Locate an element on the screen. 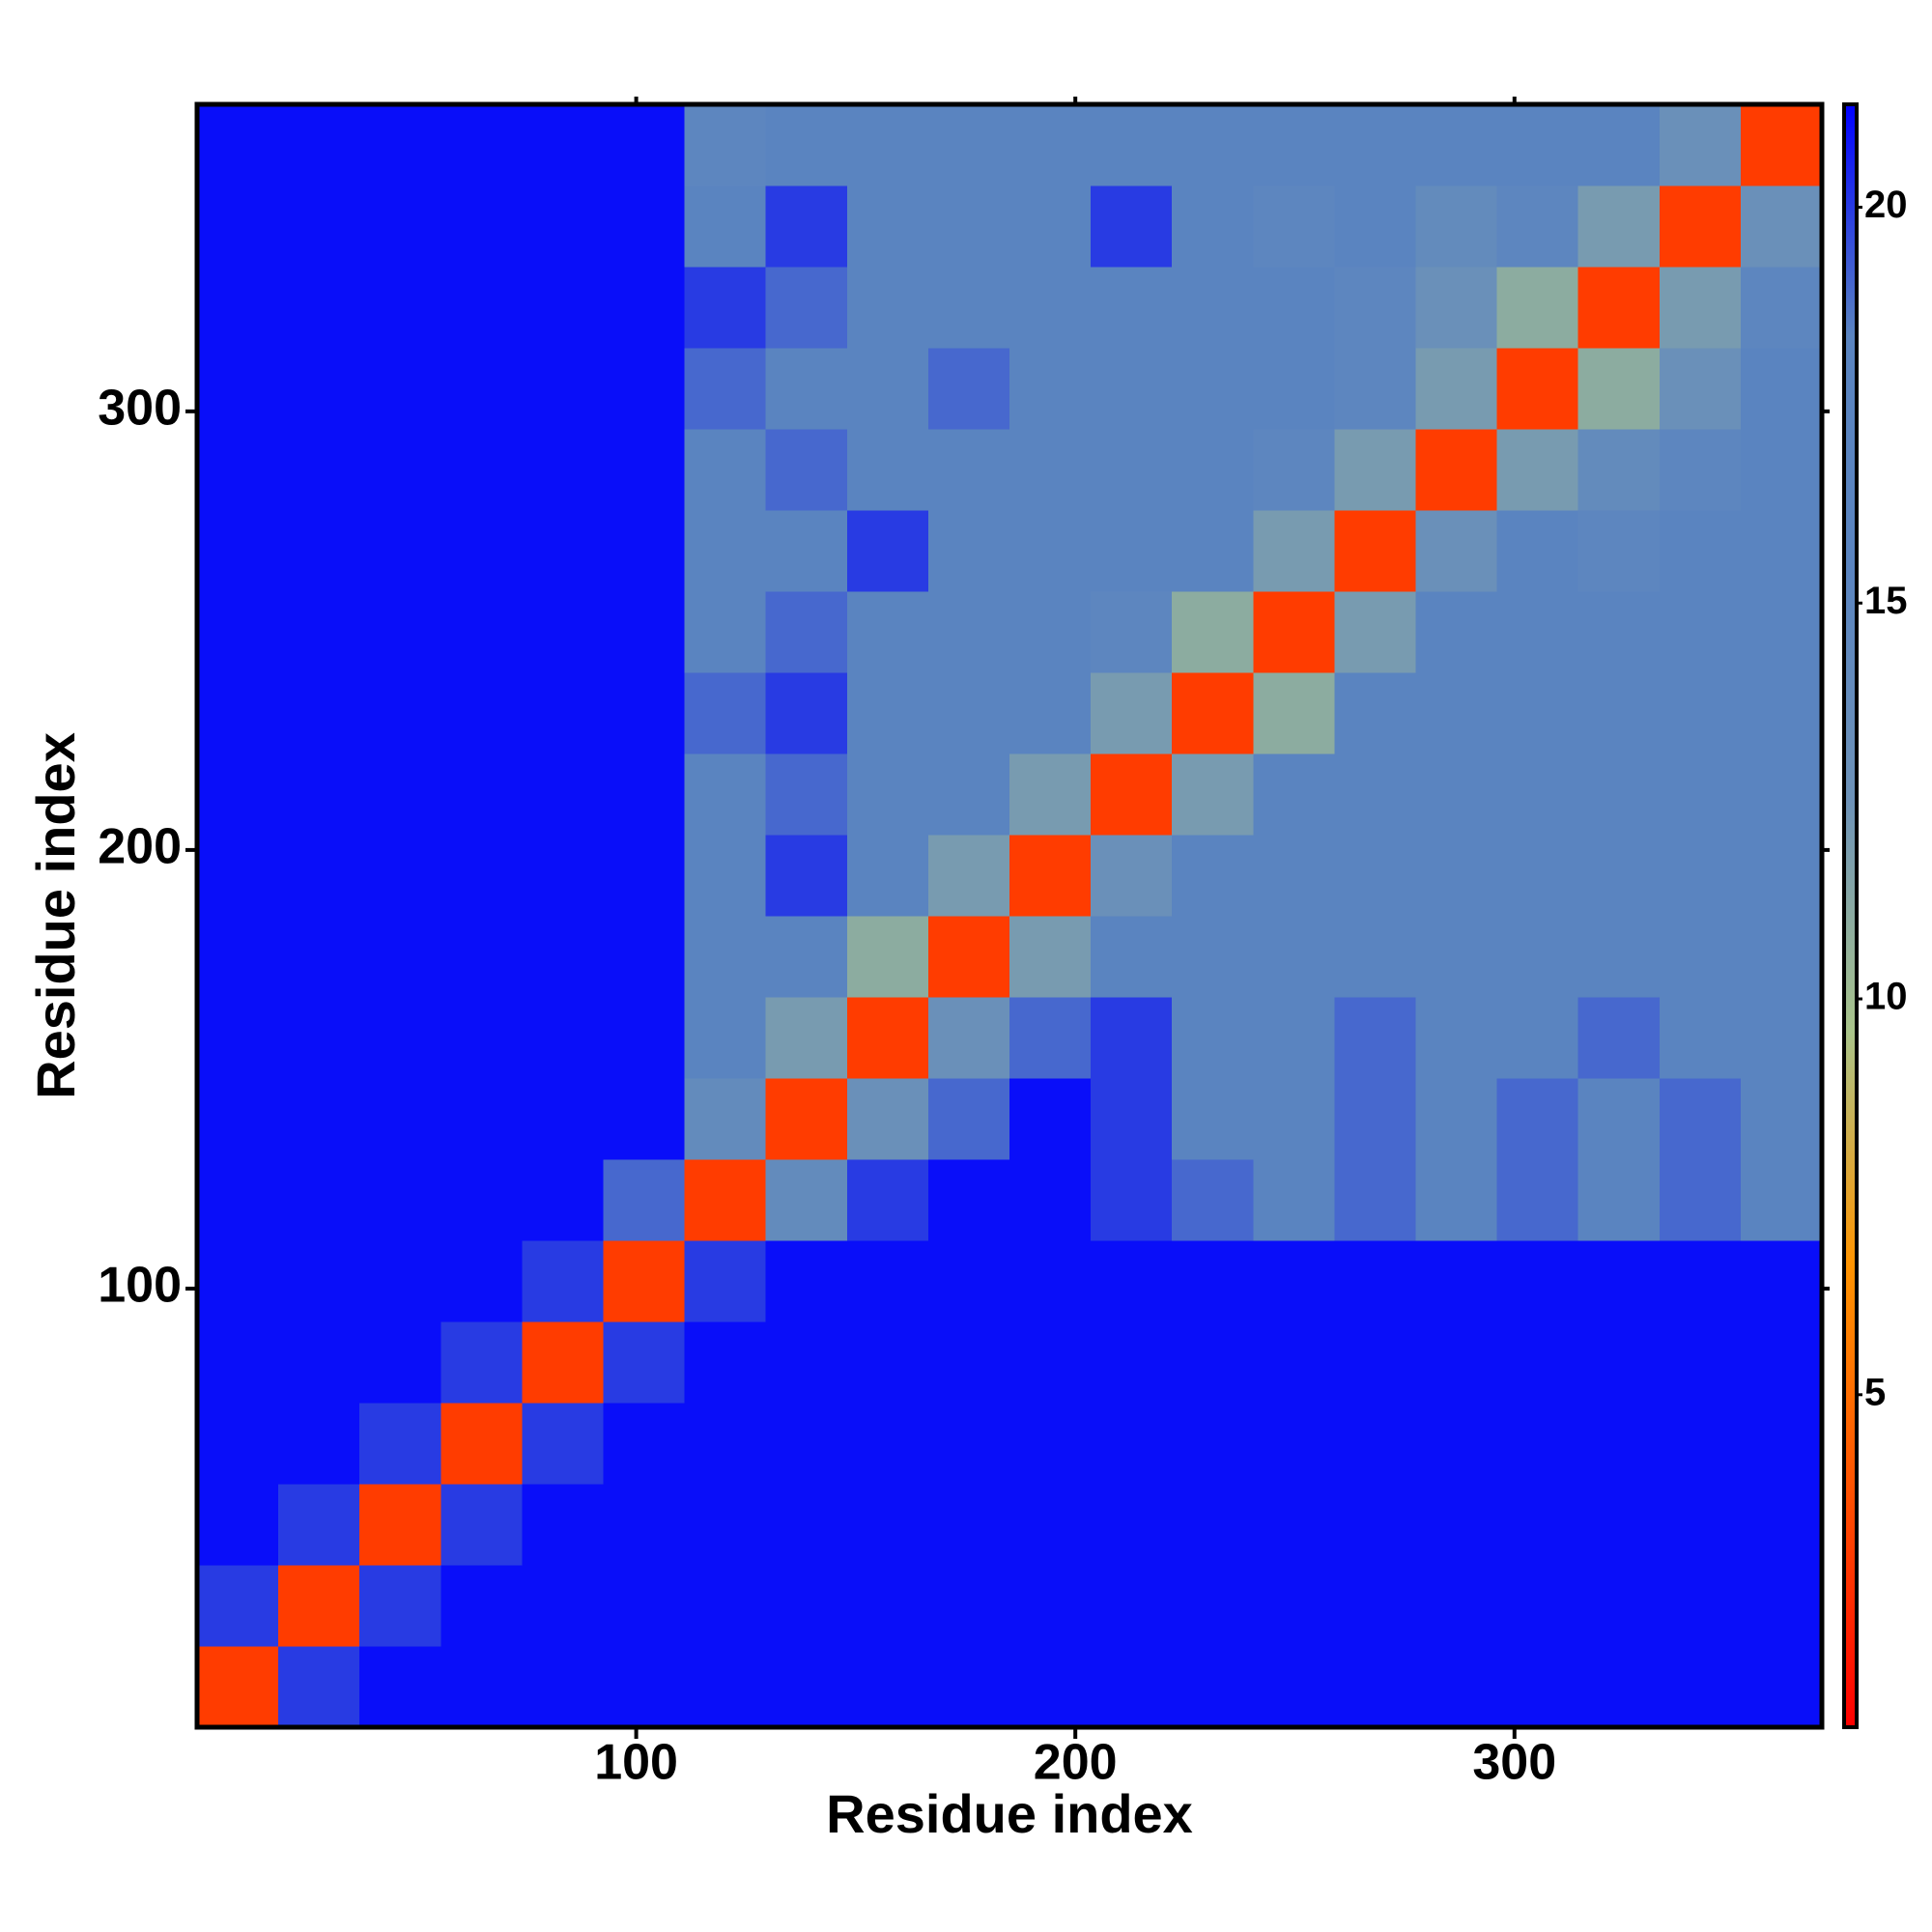 This screenshot has width=1932, height=1932. y-tick-label: 100 is located at coordinates (140, 1286).